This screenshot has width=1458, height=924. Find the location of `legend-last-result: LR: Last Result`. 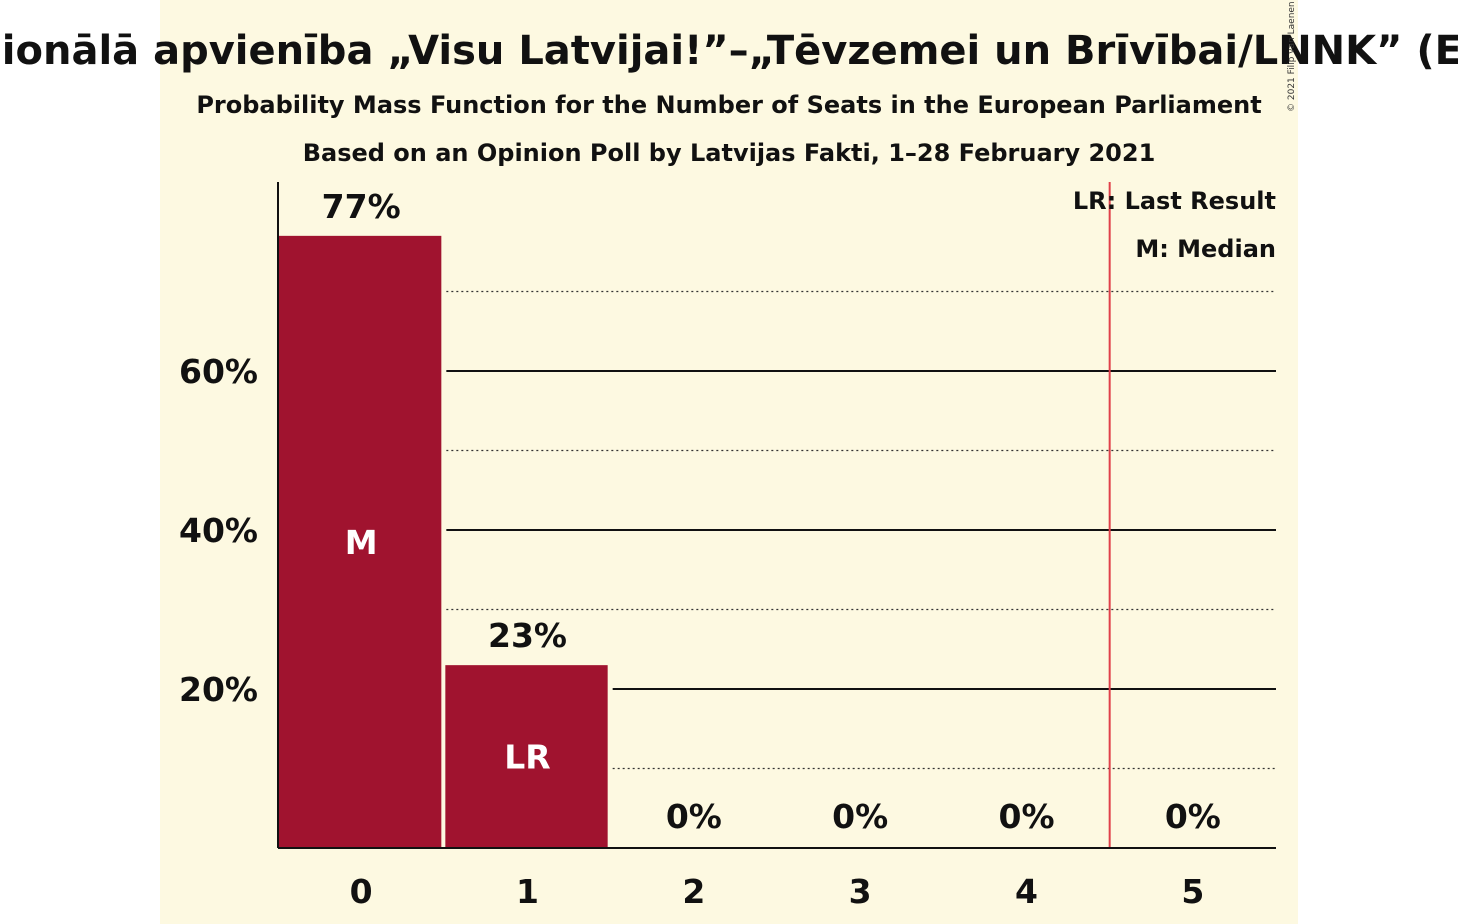

legend-last-result: LR: Last Result is located at coordinates (1174, 201).